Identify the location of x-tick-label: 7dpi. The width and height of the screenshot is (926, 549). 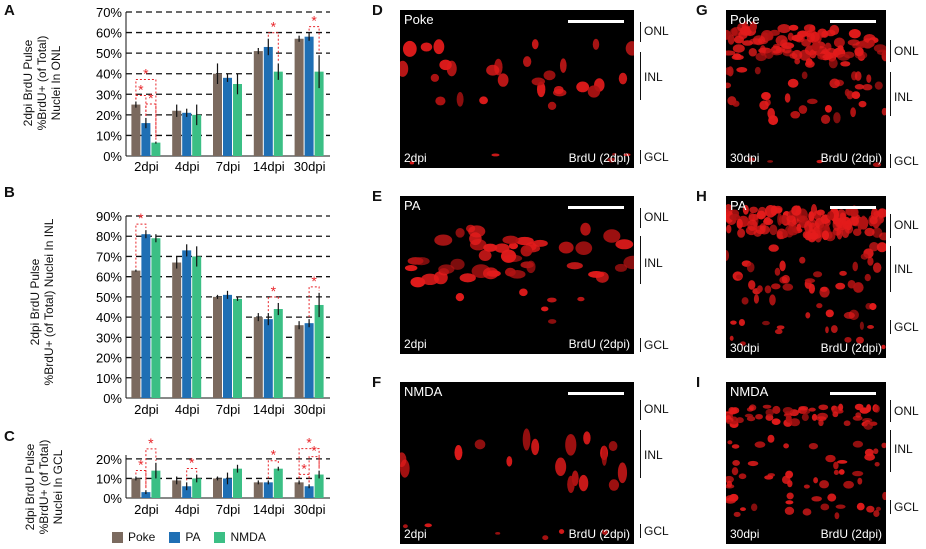
(228, 409).